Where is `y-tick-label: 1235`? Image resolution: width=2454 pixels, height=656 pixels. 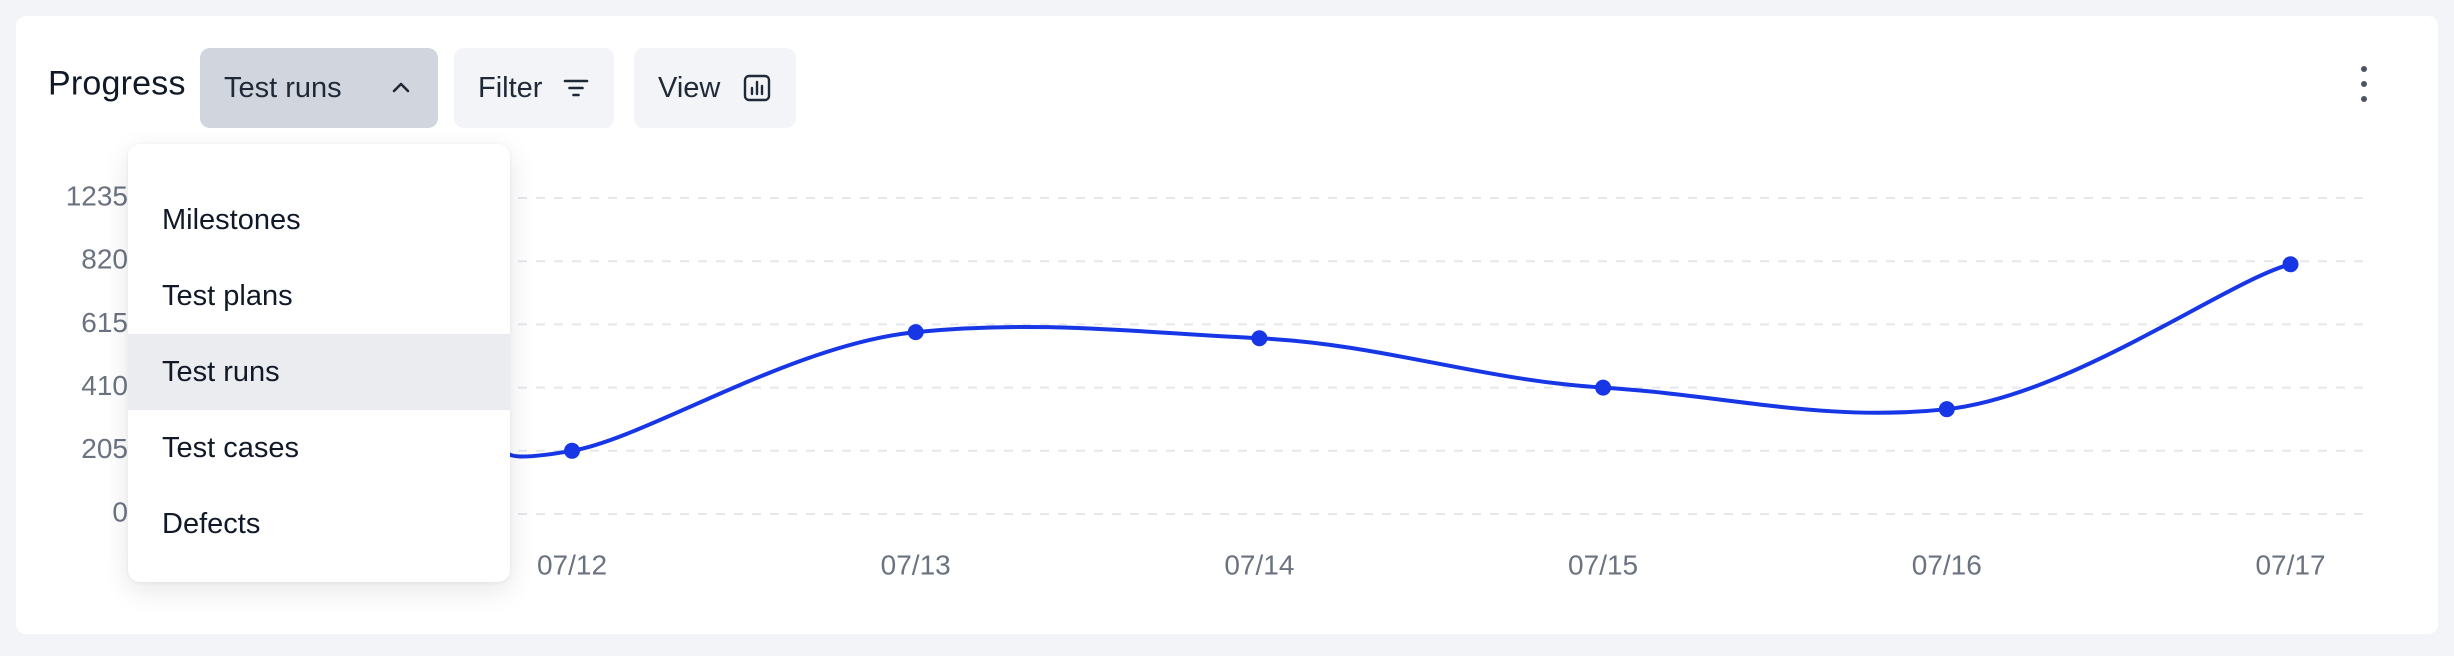 y-tick-label: 1235 is located at coordinates (97, 195).